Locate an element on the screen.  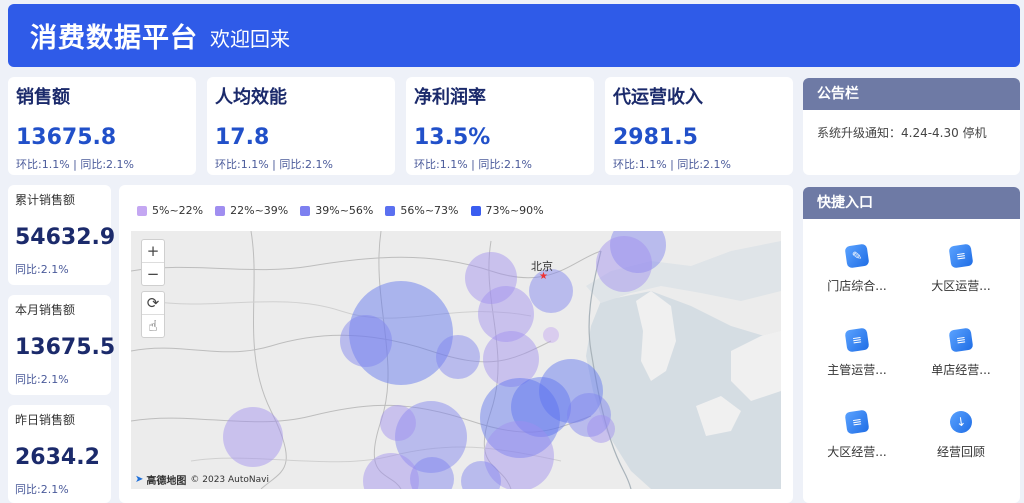
zoom-controls: + − is located at coordinates (153, 262).